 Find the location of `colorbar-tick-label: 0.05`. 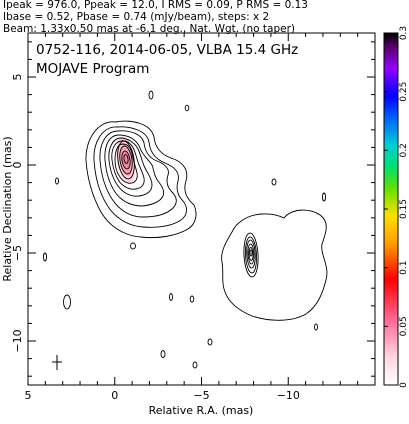

colorbar-tick-label: 0.05 is located at coordinates (404, 326).